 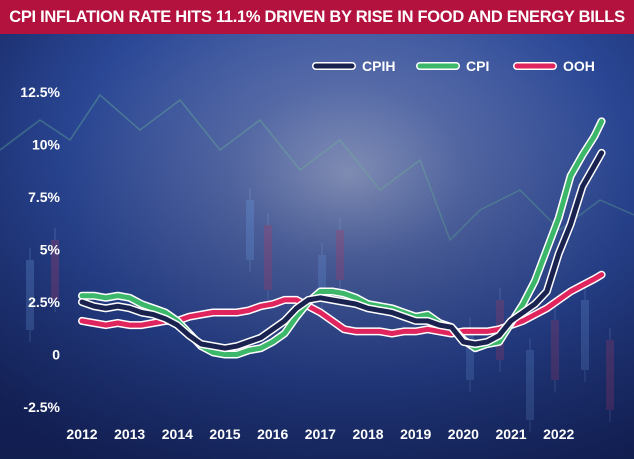 I want to click on x-tick-label: 2017, so click(x=320, y=434).